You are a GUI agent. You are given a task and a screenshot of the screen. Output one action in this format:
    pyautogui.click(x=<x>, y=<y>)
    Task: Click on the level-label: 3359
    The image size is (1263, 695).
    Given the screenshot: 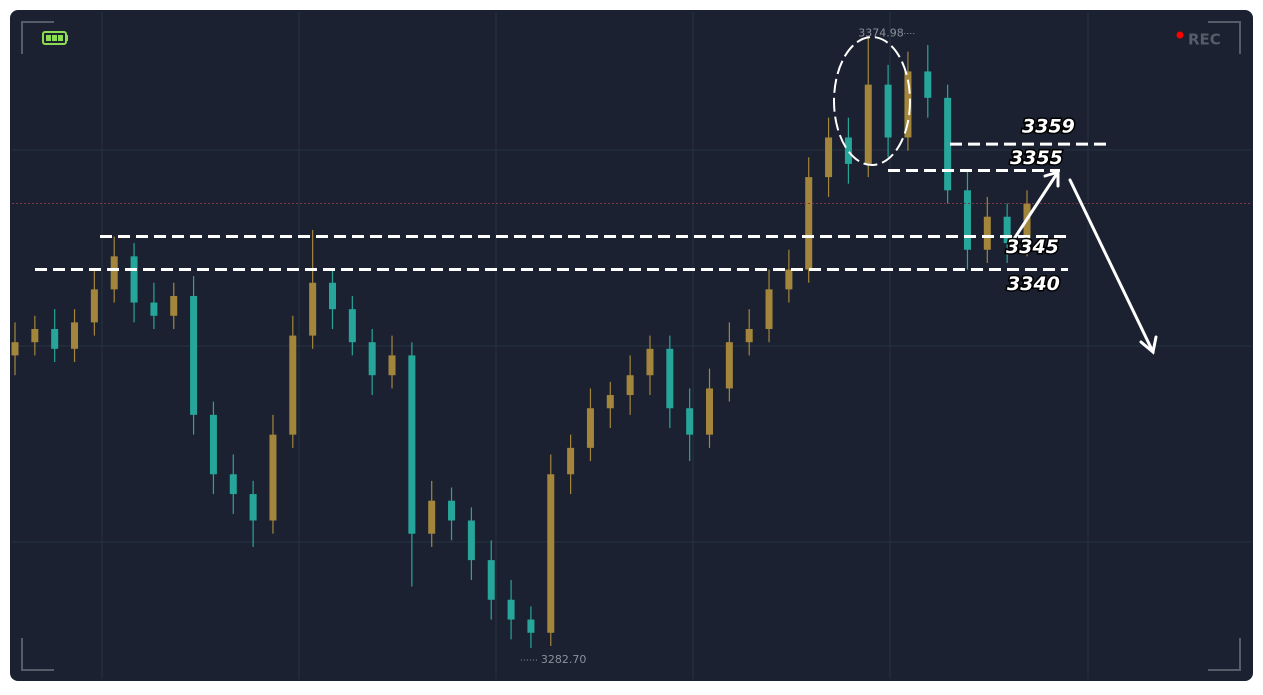 What is the action you would take?
    pyautogui.click(x=1048, y=127)
    